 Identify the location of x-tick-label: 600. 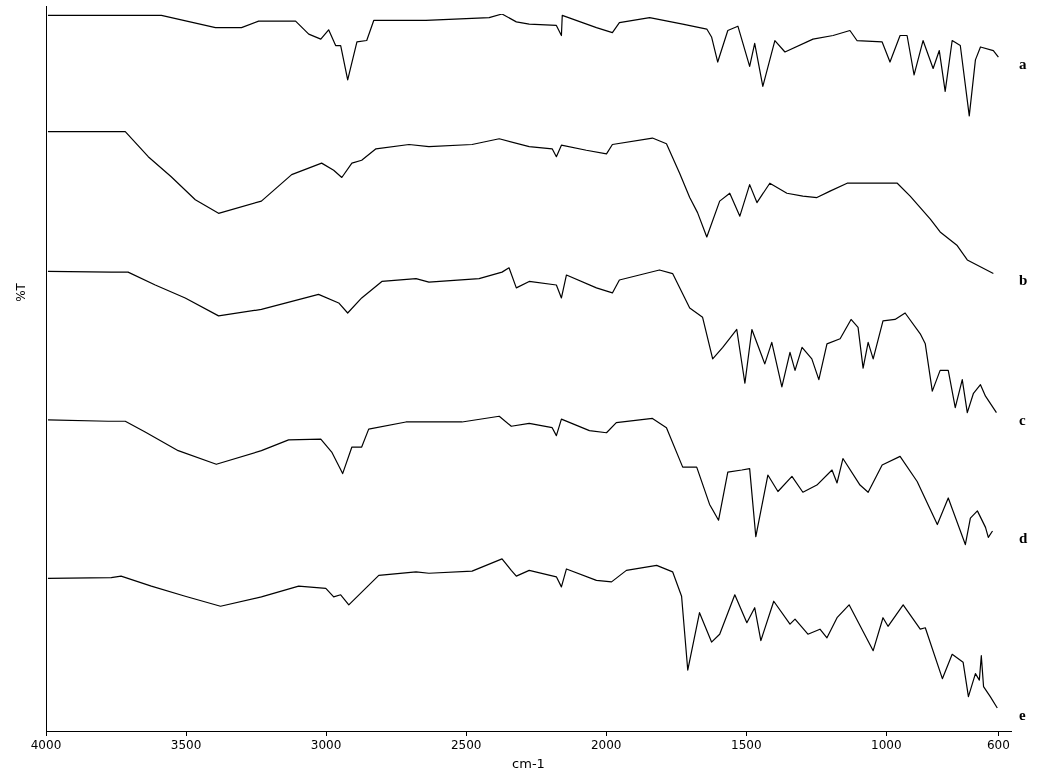
(998, 745).